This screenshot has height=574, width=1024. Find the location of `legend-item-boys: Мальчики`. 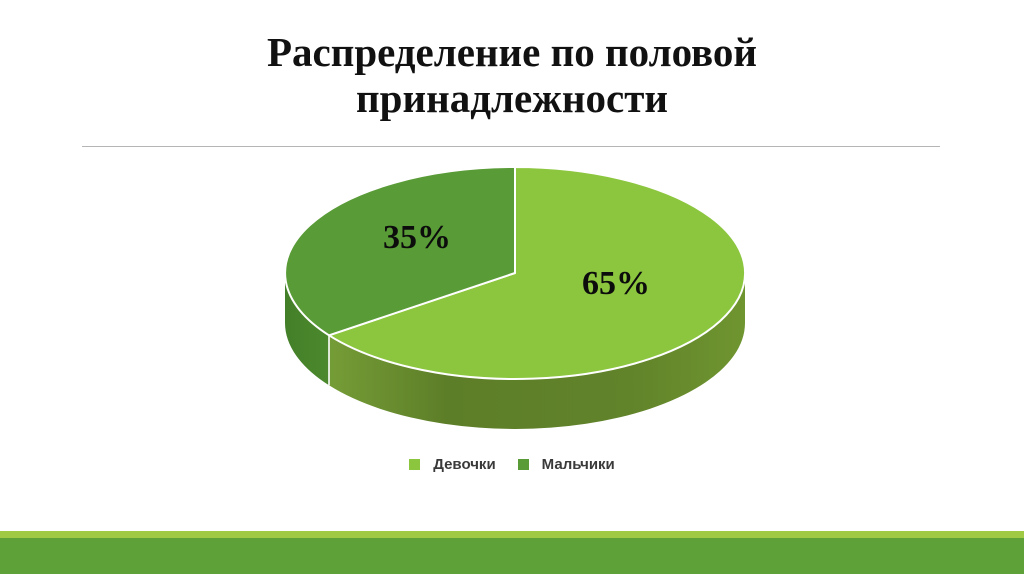

legend-item-boys: Мальчики is located at coordinates (566, 464).